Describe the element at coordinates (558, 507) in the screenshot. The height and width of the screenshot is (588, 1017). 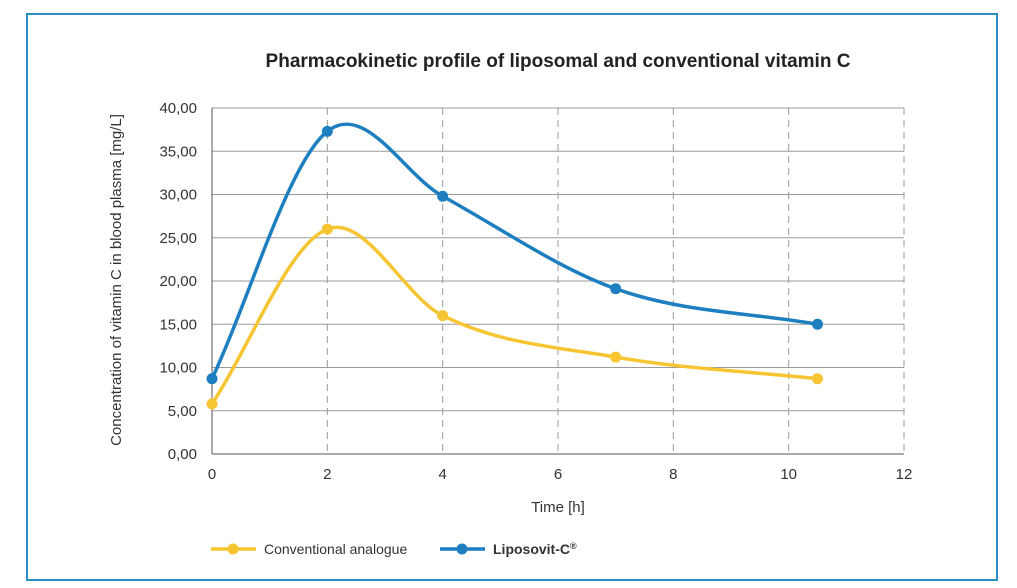
I see `x-axis-label: Time [h]` at that location.